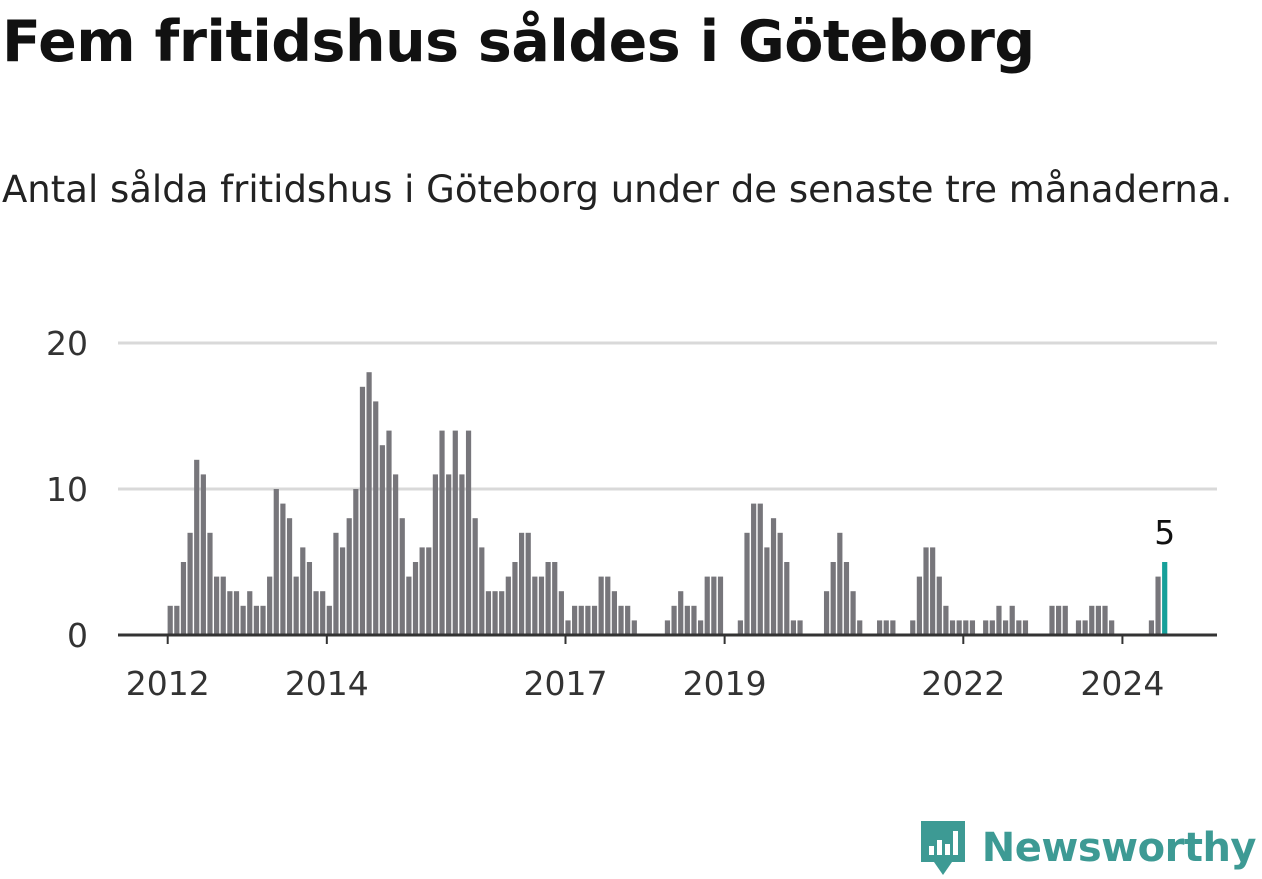  Describe the element at coordinates (67, 343) in the screenshot. I see `y-tick-label: 20` at that location.